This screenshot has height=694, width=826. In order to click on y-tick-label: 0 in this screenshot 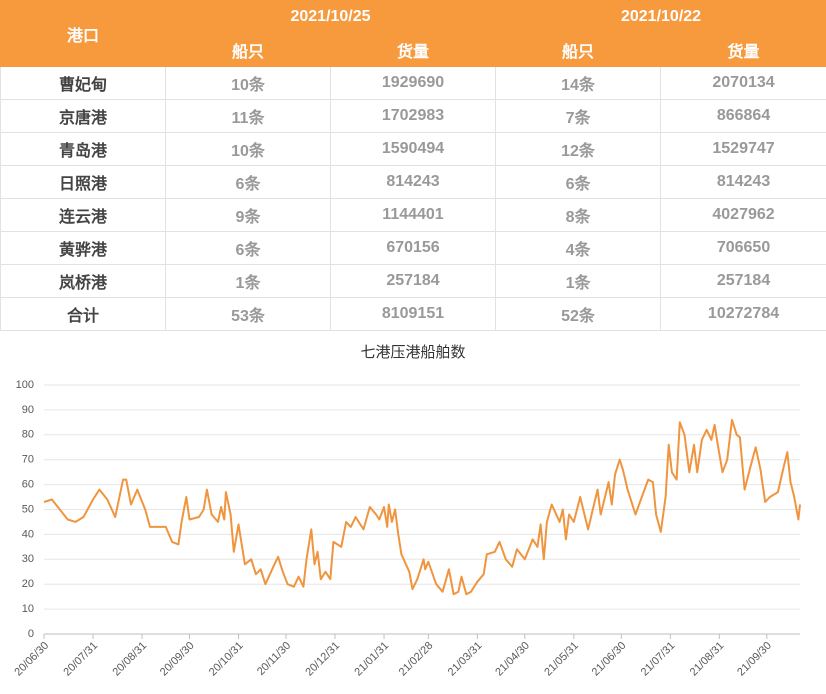, I will do `click(31, 634)`.